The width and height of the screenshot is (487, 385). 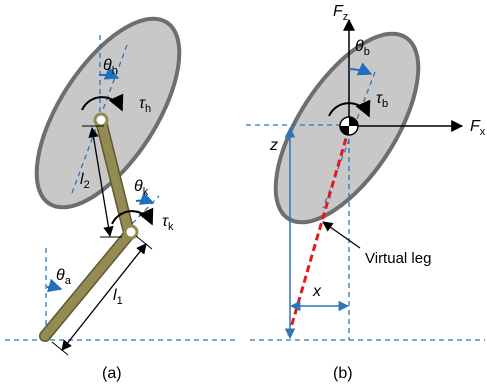 What do you see at coordinates (360, 69) in the screenshot?
I see `theta-b-arc` at bounding box center [360, 69].